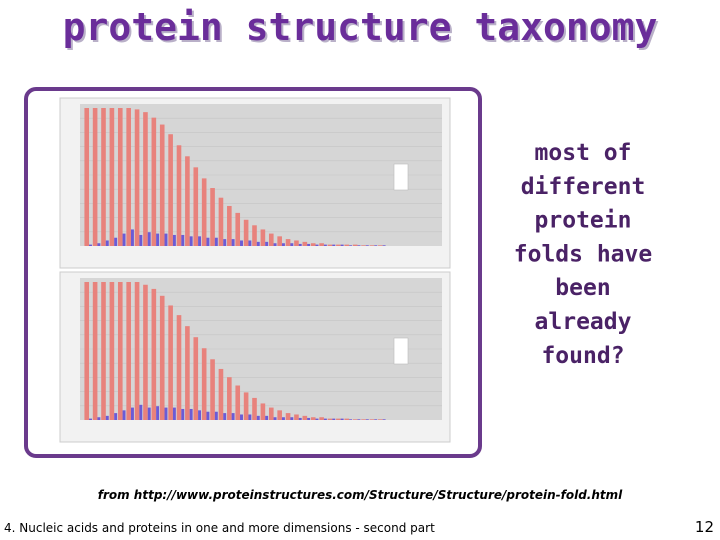 The width and height of the screenshot is (720, 540). I want to click on note-line: folds have, so click(583, 254).